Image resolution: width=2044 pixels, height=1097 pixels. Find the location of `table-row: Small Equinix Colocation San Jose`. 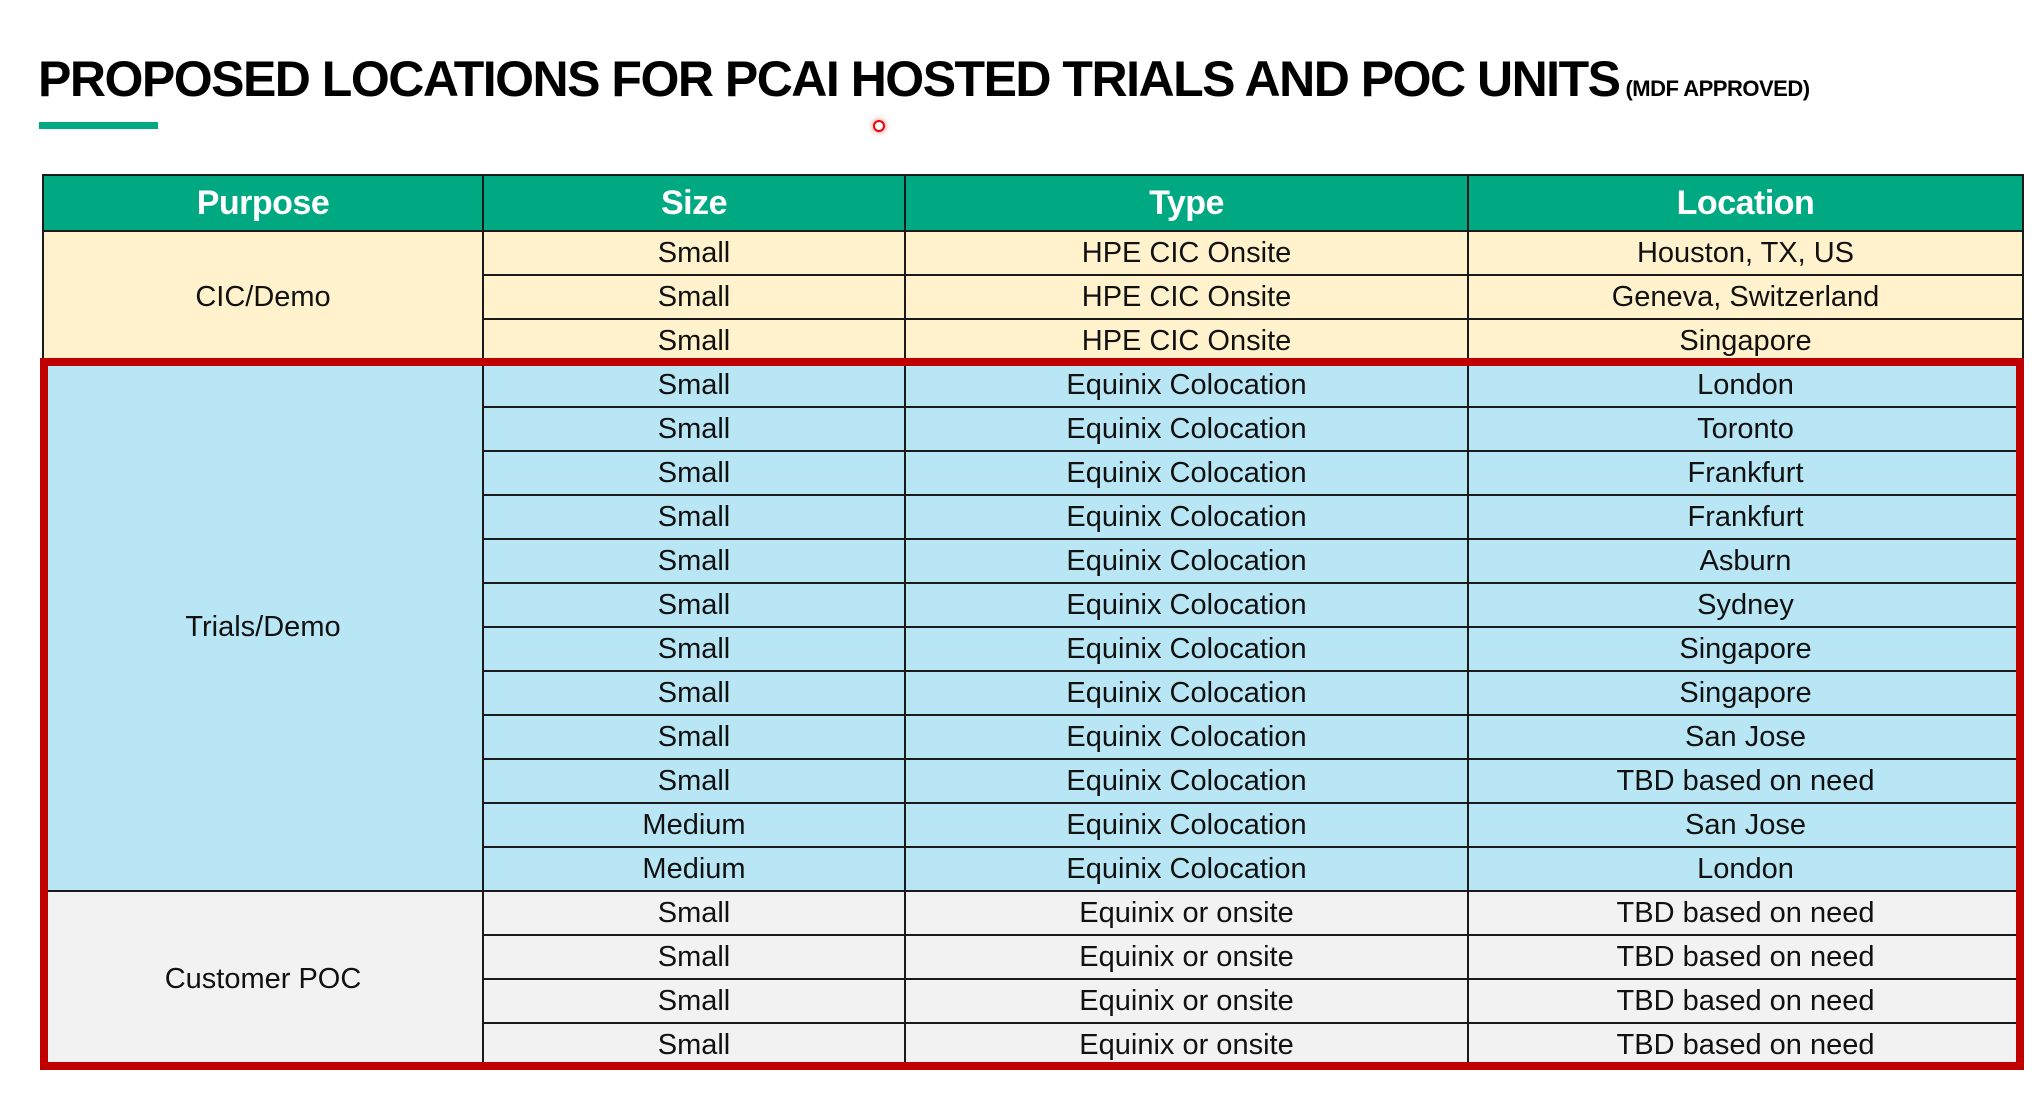

table-row: Small Equinix Colocation San Jose is located at coordinates (1033, 737).